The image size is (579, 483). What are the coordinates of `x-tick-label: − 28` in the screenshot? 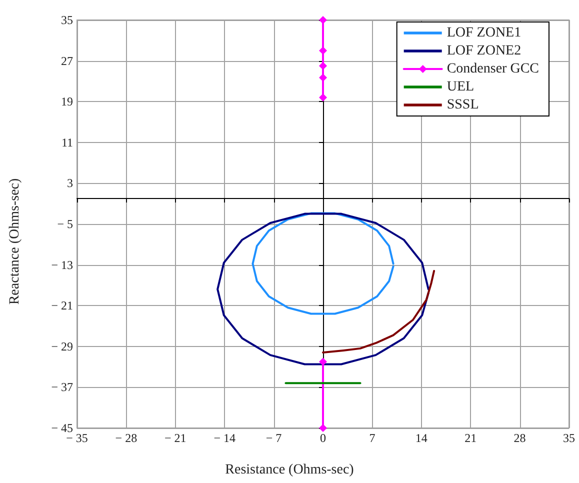 It's located at (126, 438).